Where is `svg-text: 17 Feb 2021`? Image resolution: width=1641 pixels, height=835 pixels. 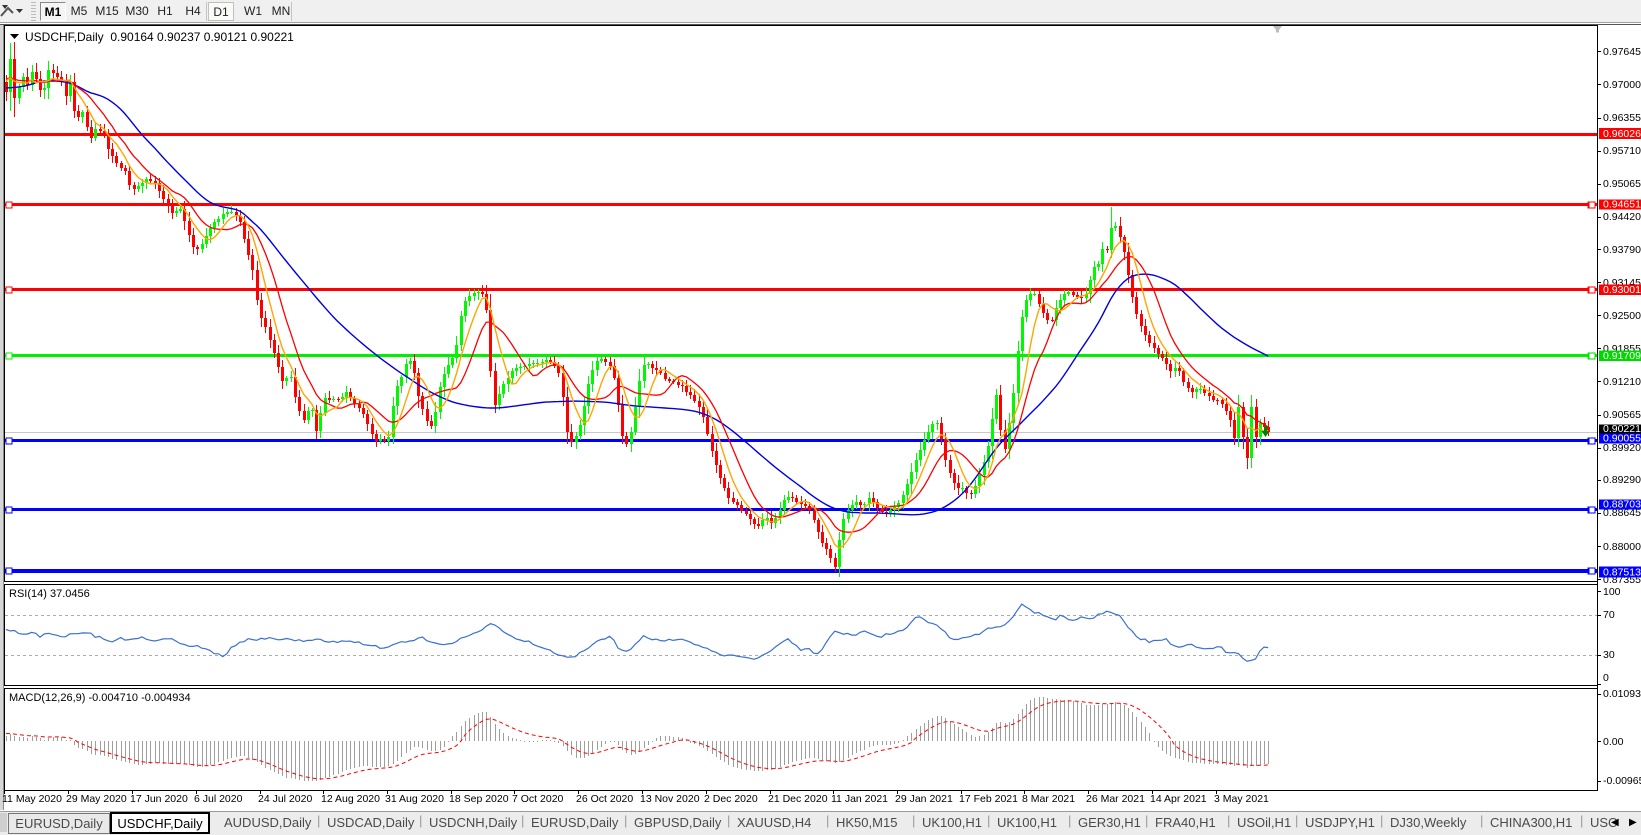 svg-text: 17 Feb 2021 is located at coordinates (988, 799).